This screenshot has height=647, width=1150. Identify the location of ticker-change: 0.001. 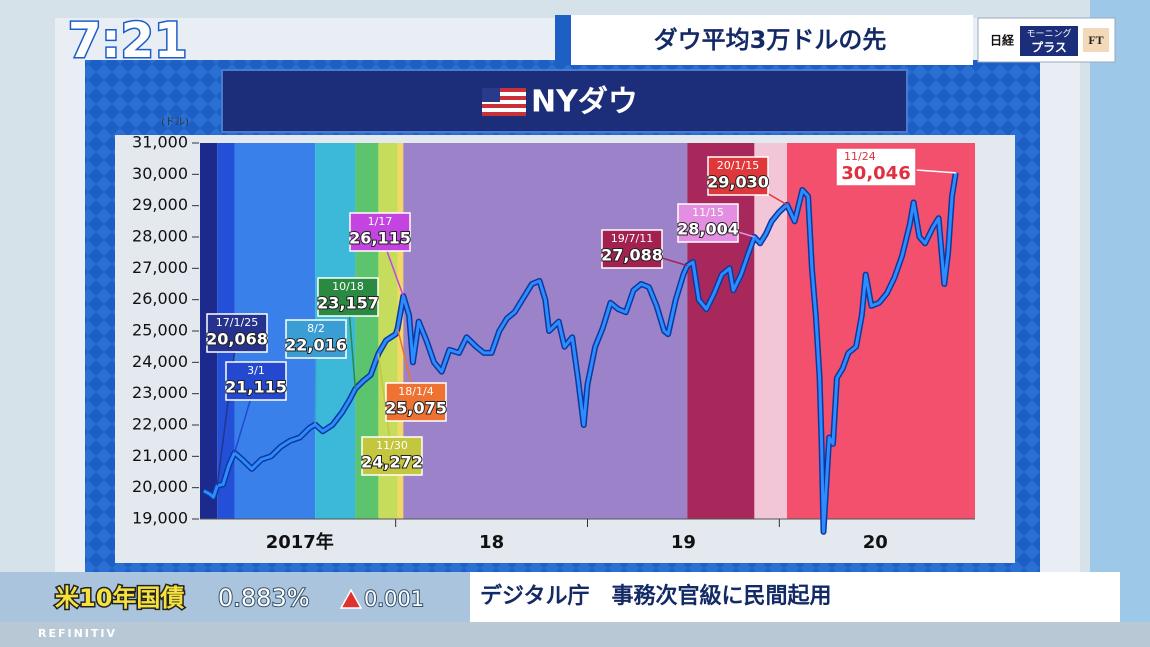
(394, 599).